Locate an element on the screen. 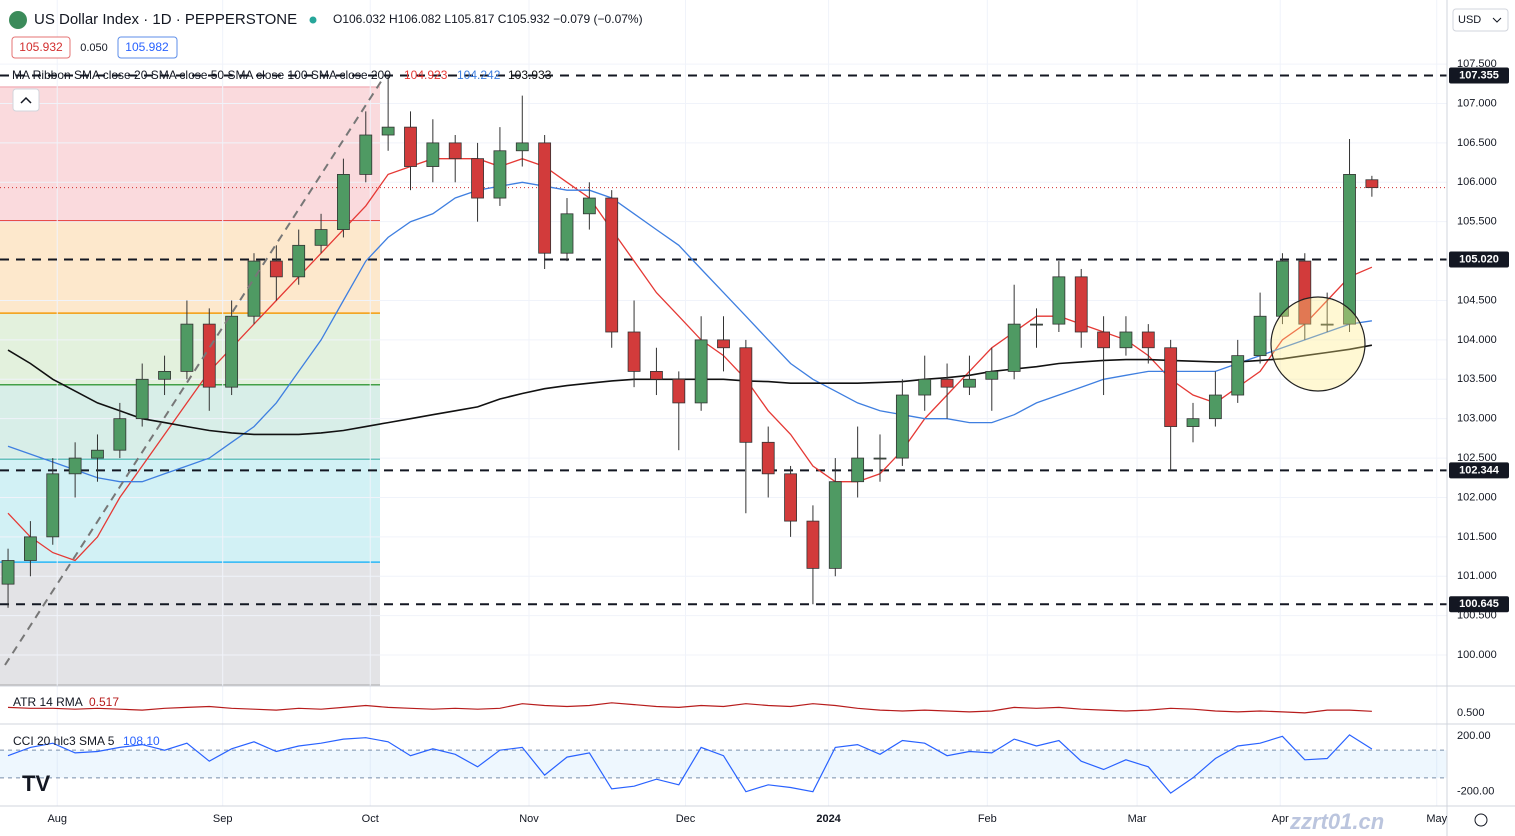  logo: TV is located at coordinates (36, 783).